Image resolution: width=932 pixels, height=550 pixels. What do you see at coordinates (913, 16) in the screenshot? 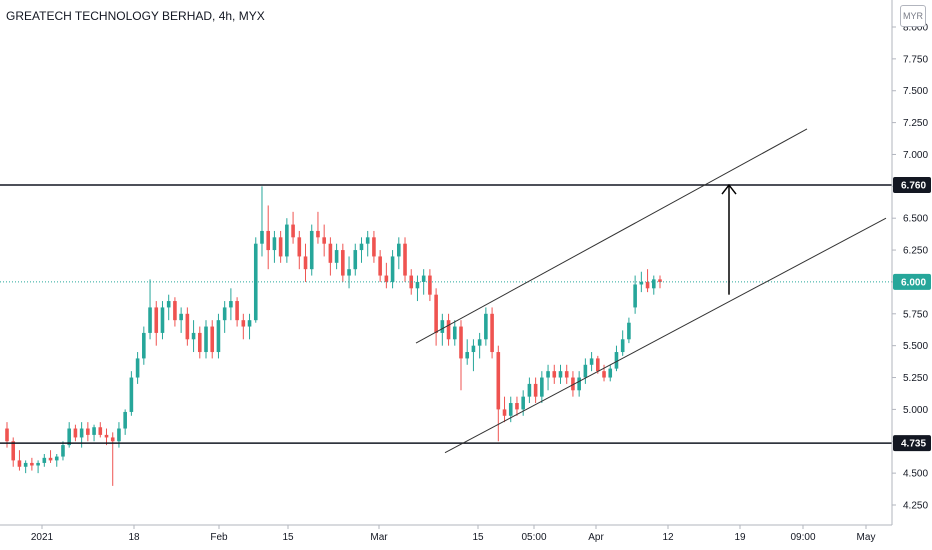
I see `currency-button: MYR` at bounding box center [913, 16].